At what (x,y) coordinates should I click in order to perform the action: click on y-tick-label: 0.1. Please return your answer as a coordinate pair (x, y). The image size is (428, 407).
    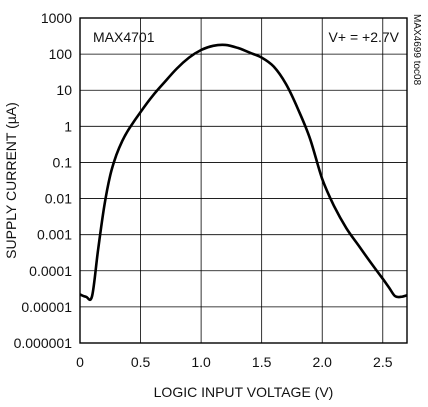
    Looking at the image, I should click on (63, 162).